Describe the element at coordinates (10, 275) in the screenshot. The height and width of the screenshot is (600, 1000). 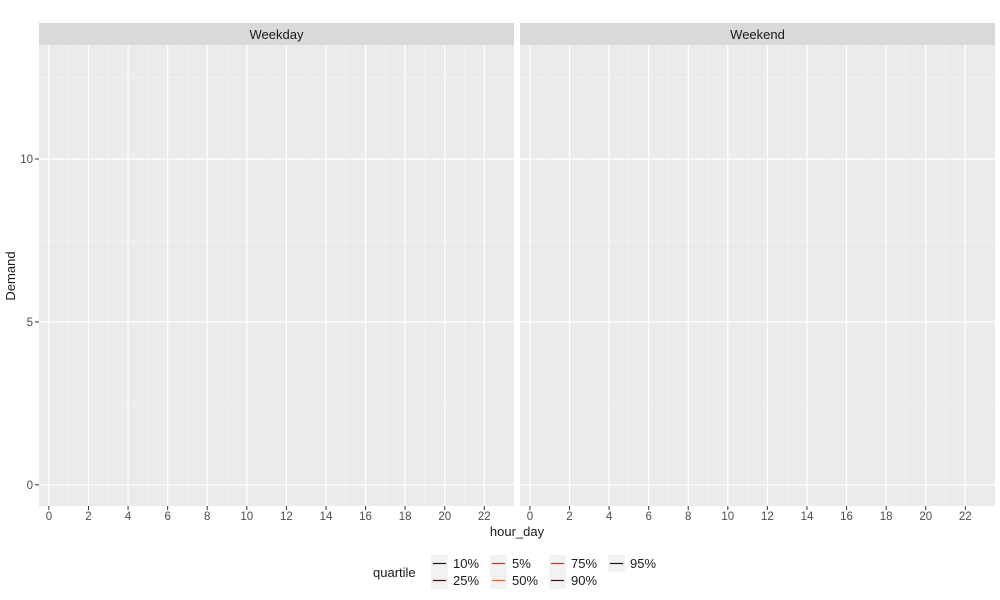
I see `y-axis-title: Demand` at that location.